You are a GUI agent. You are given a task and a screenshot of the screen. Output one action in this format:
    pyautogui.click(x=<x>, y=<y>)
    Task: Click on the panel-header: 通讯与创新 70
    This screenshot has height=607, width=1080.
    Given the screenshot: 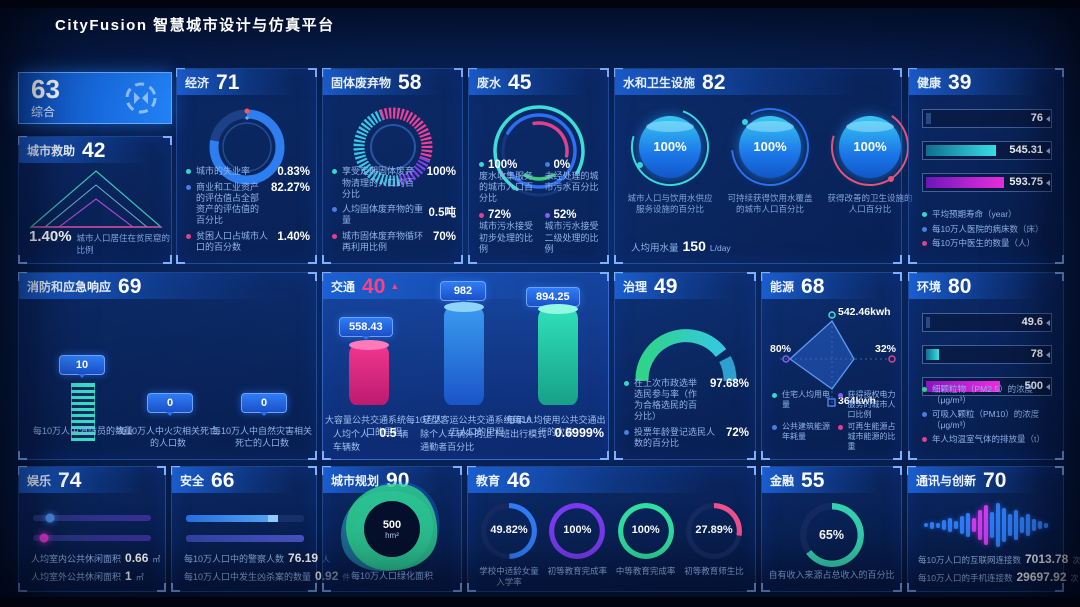 What is the action you would take?
    pyautogui.click(x=985, y=480)
    